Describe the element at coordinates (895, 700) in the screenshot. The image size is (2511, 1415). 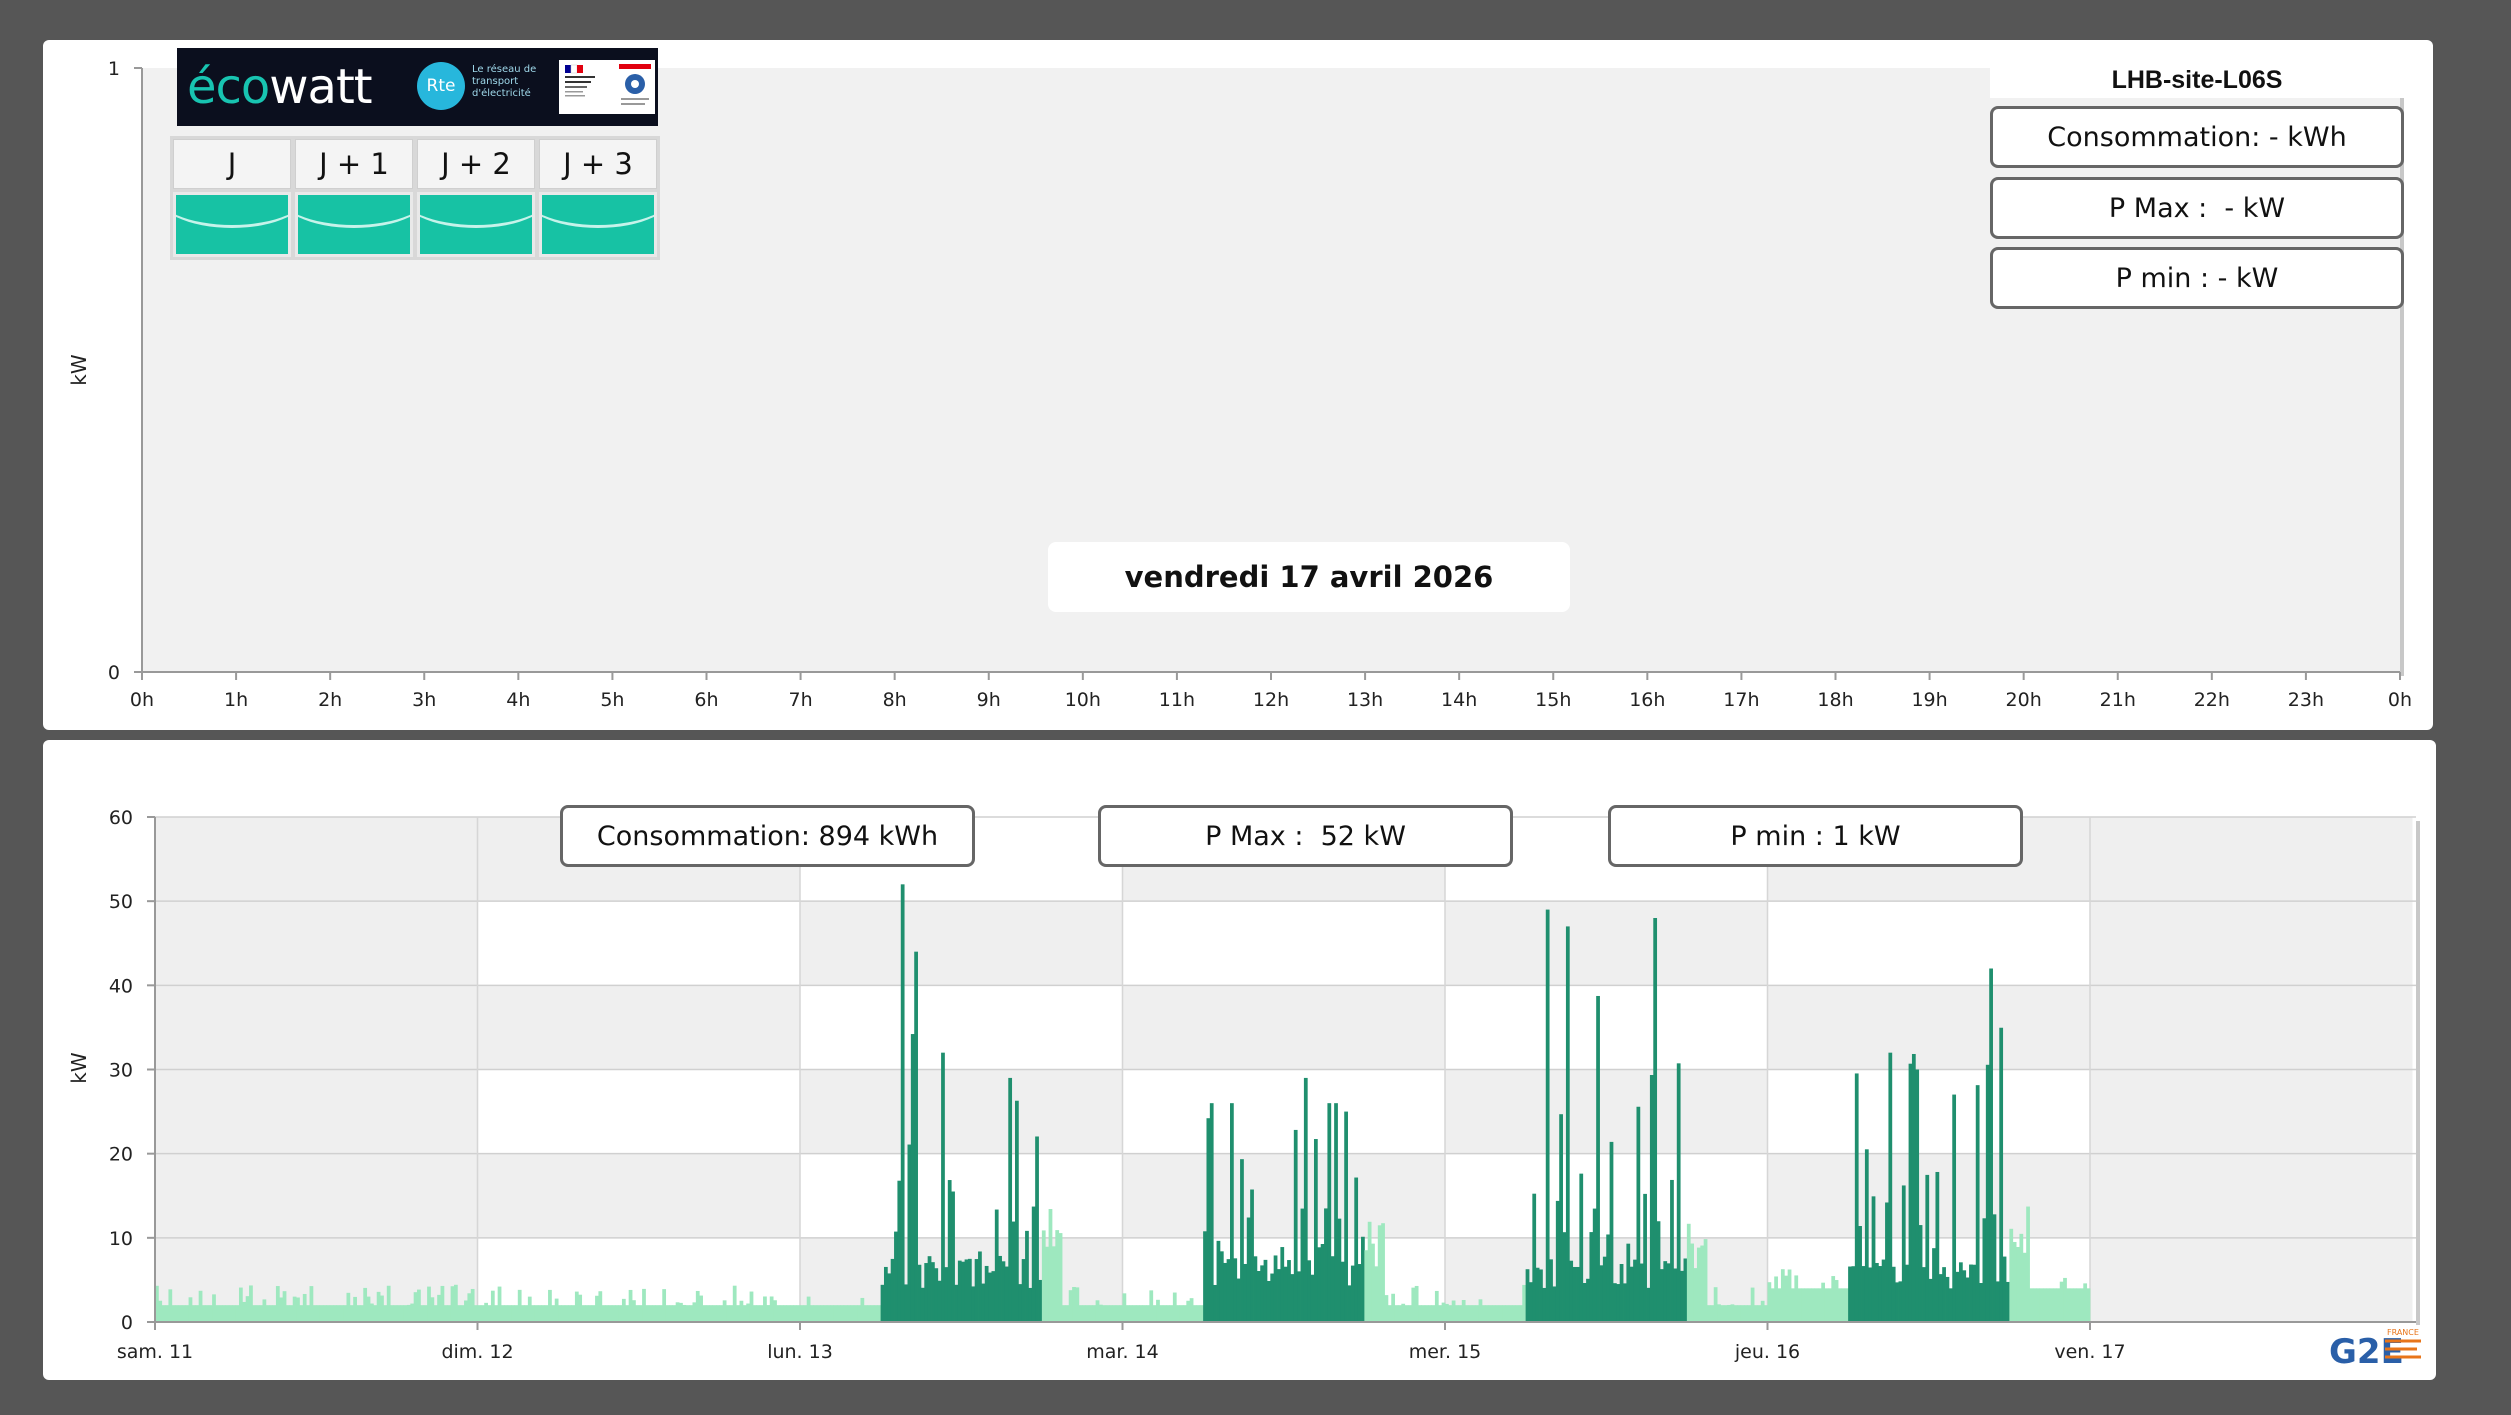
I see `x-tick-label: 8h` at that location.